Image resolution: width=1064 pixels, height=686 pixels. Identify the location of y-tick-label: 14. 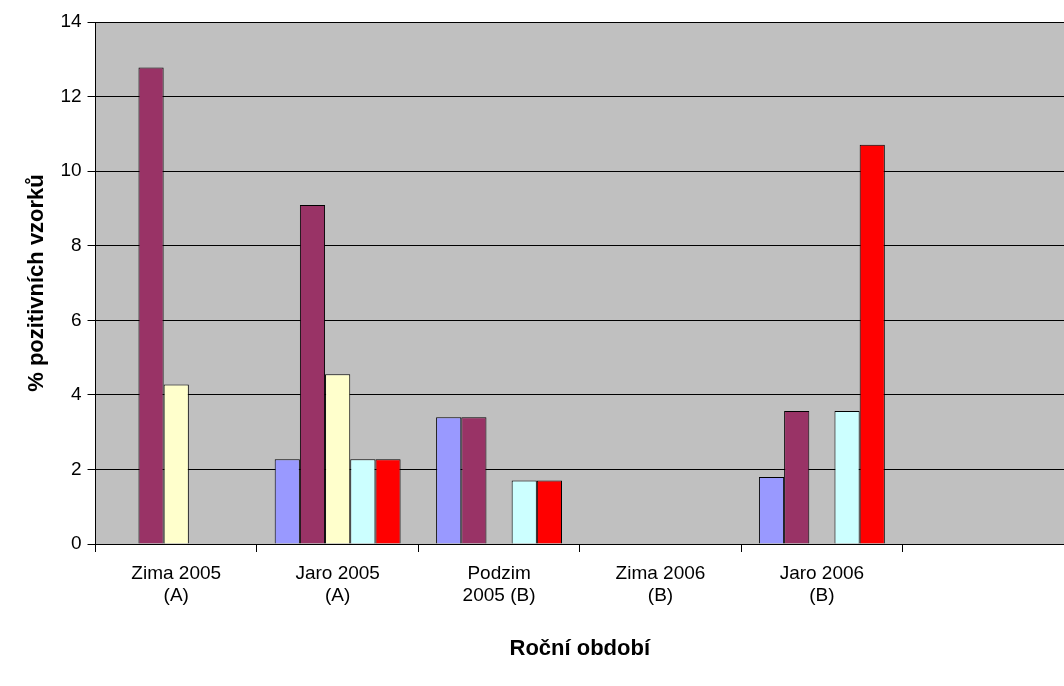
(71, 21).